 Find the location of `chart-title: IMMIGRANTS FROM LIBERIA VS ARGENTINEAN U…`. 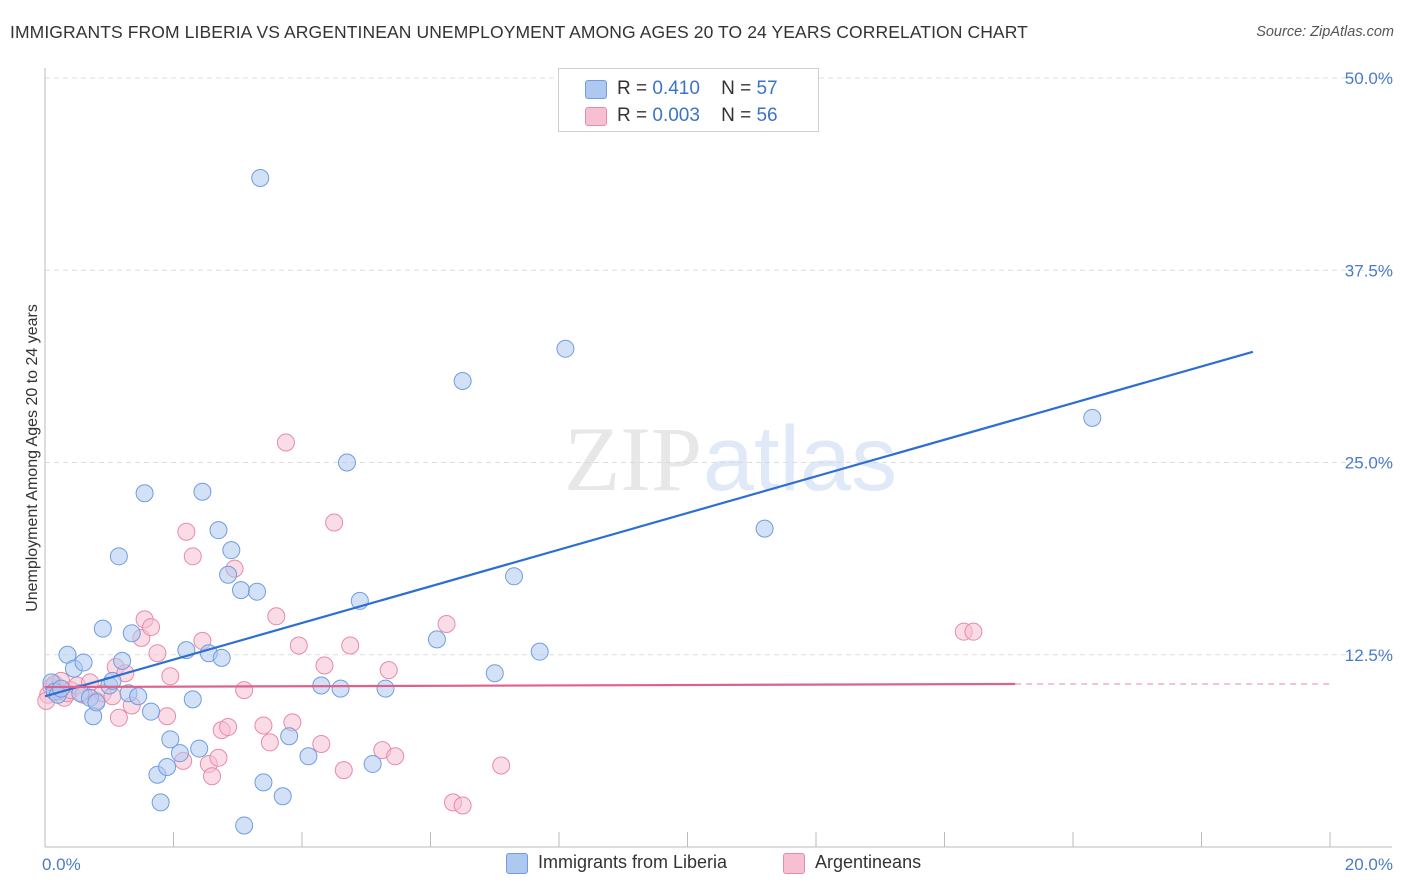

chart-title: IMMIGRANTS FROM LIBERIA VS ARGENTINEAN U… is located at coordinates (519, 32).